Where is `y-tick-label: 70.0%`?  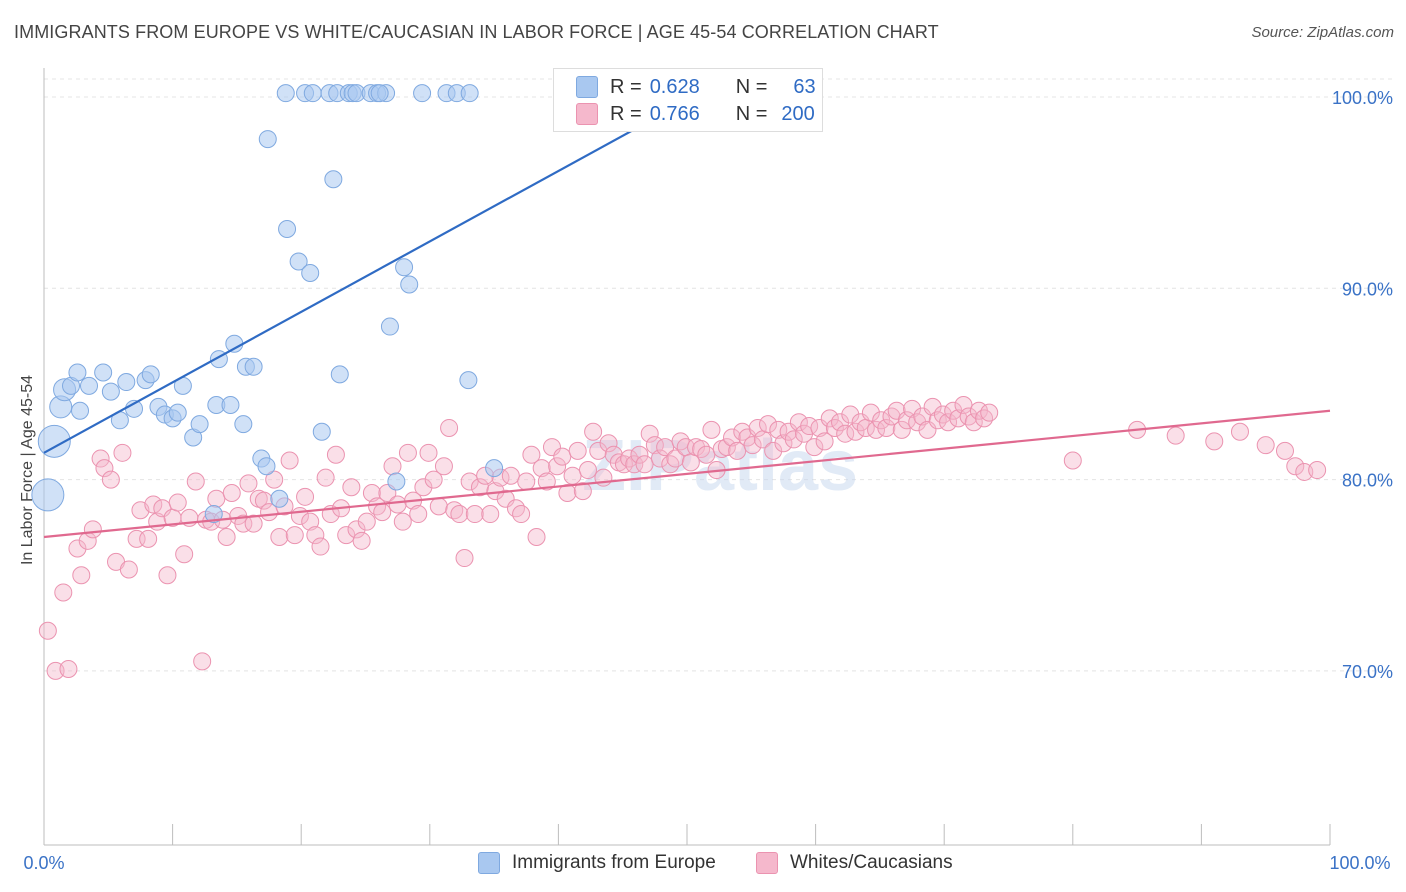 y-tick-label: 70.0% is located at coordinates (1367, 672).